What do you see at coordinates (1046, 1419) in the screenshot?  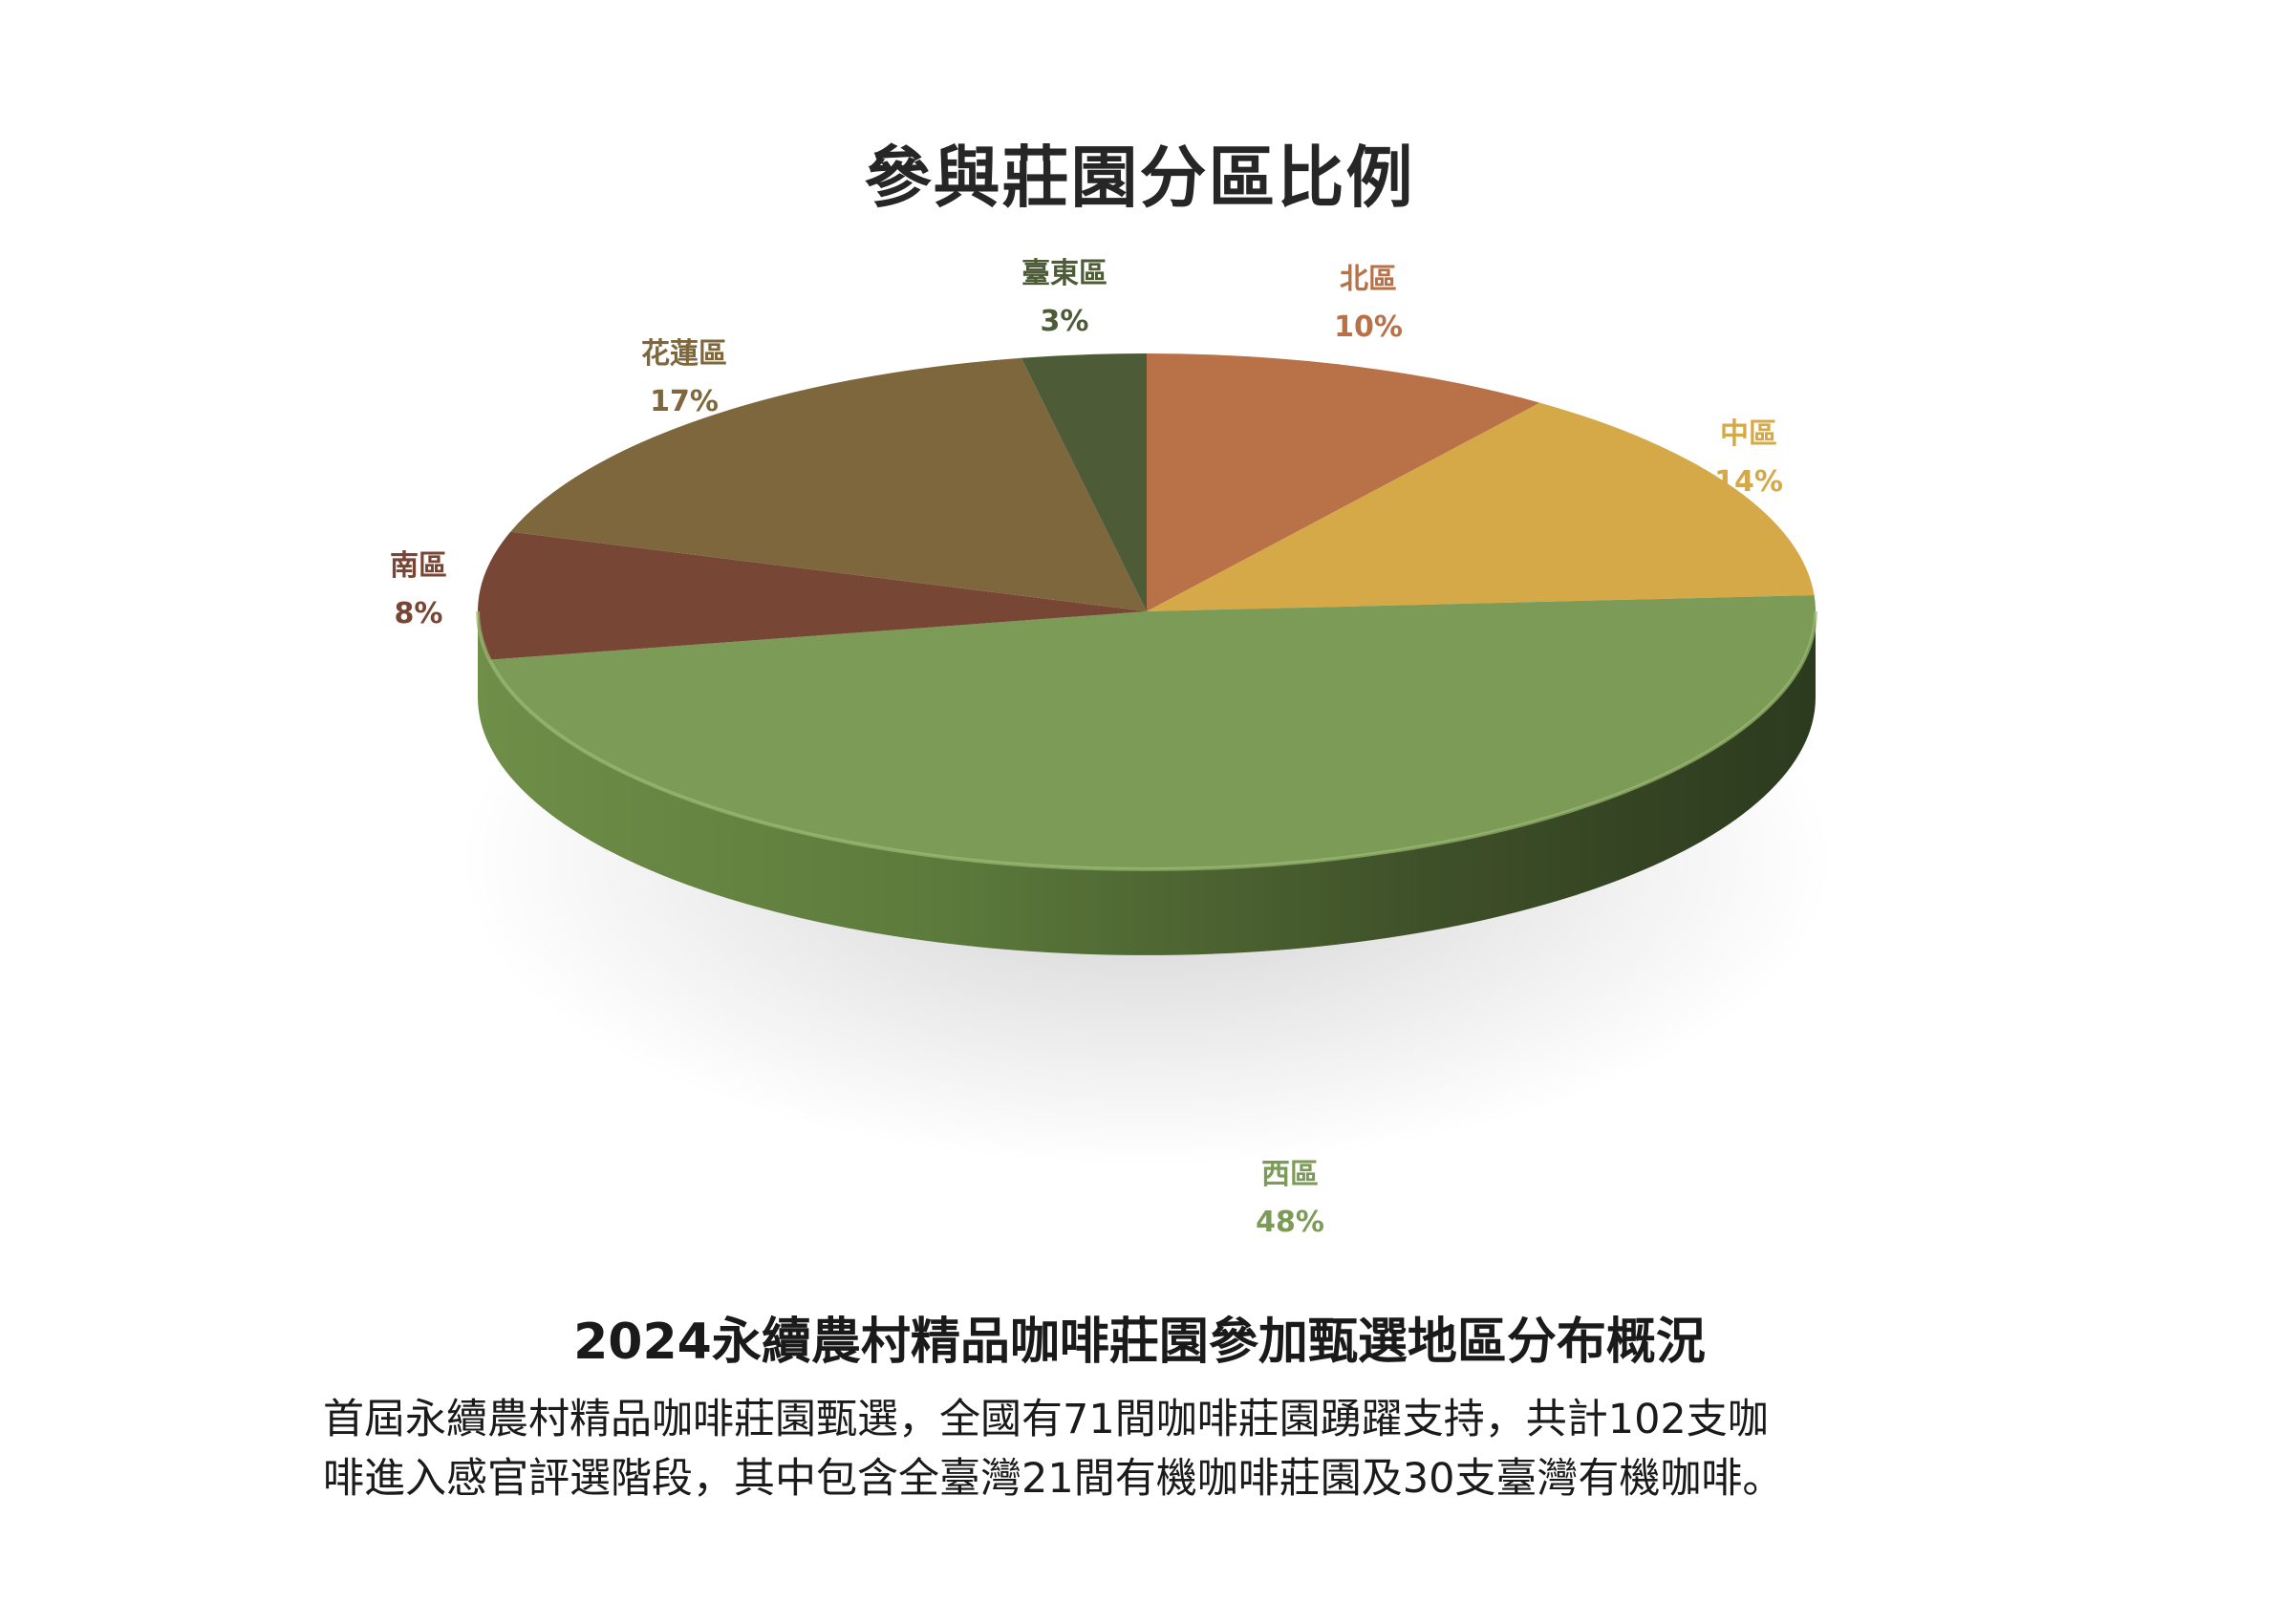 I see `caption-line-1: 首屆永續農村精品咖啡莊園甄選，全國有71間咖啡莊園踴躍支持，共計102支咖` at bounding box center [1046, 1419].